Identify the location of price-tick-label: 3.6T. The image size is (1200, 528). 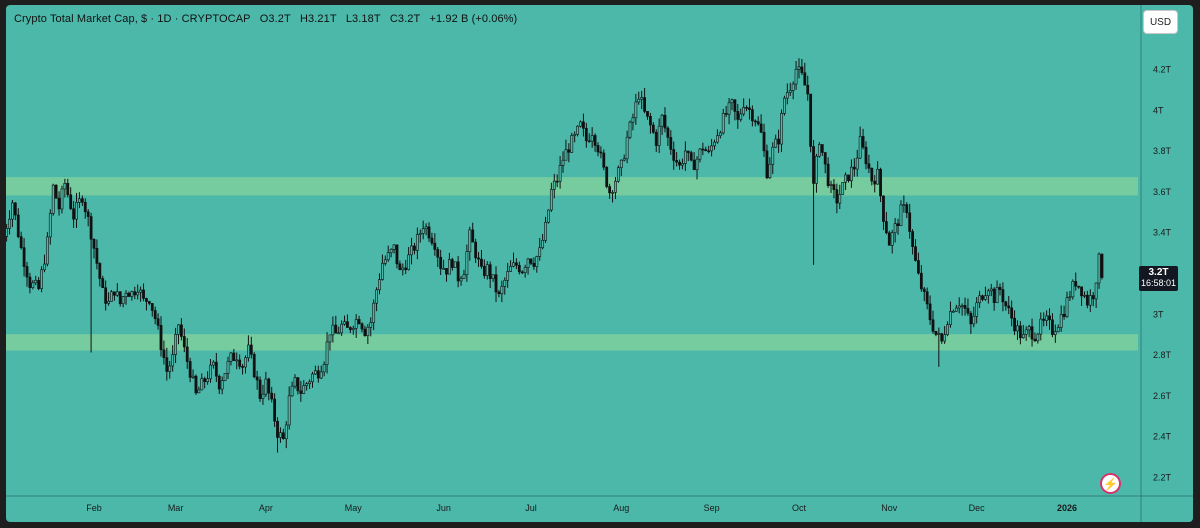
(1162, 192).